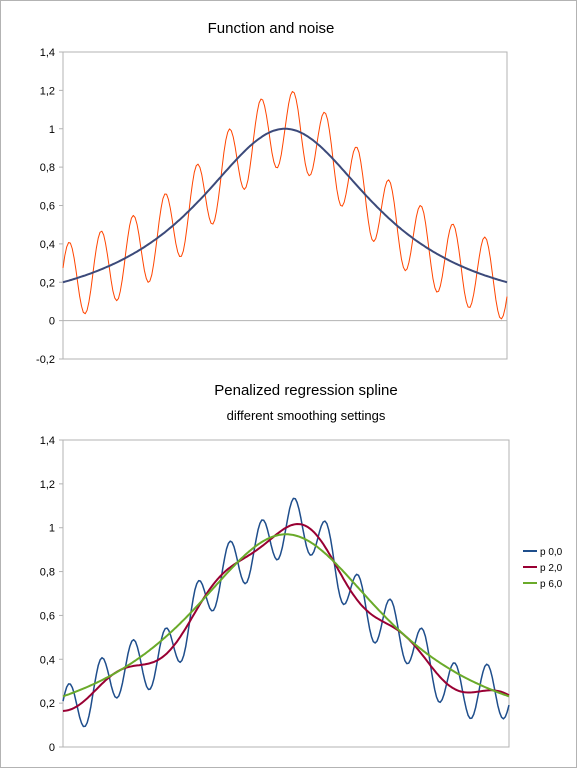 This screenshot has height=768, width=577. What do you see at coordinates (47, 485) in the screenshot?
I see `chart2-ytick-label: 1,2` at bounding box center [47, 485].